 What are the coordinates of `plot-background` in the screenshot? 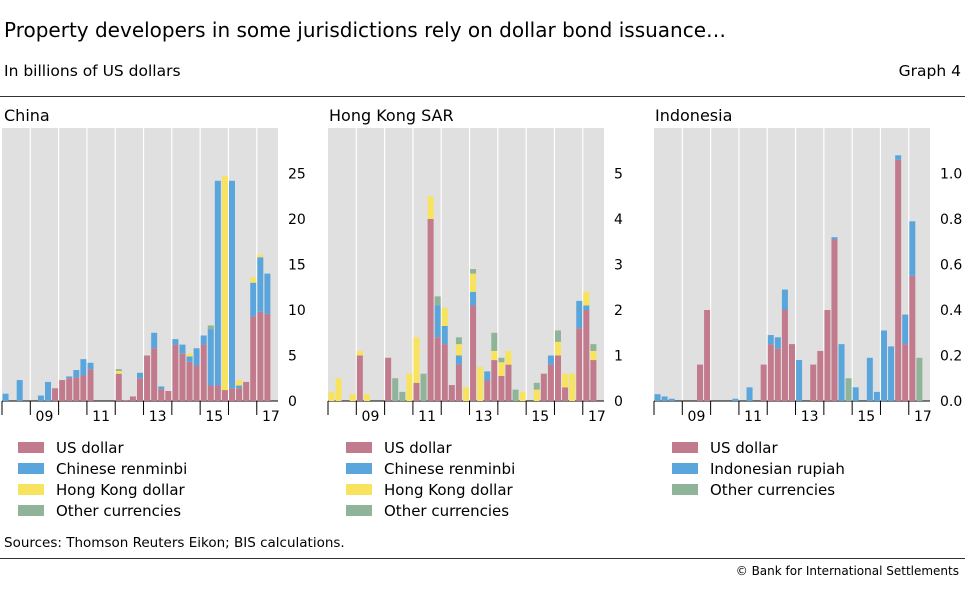 It's located at (466, 264).